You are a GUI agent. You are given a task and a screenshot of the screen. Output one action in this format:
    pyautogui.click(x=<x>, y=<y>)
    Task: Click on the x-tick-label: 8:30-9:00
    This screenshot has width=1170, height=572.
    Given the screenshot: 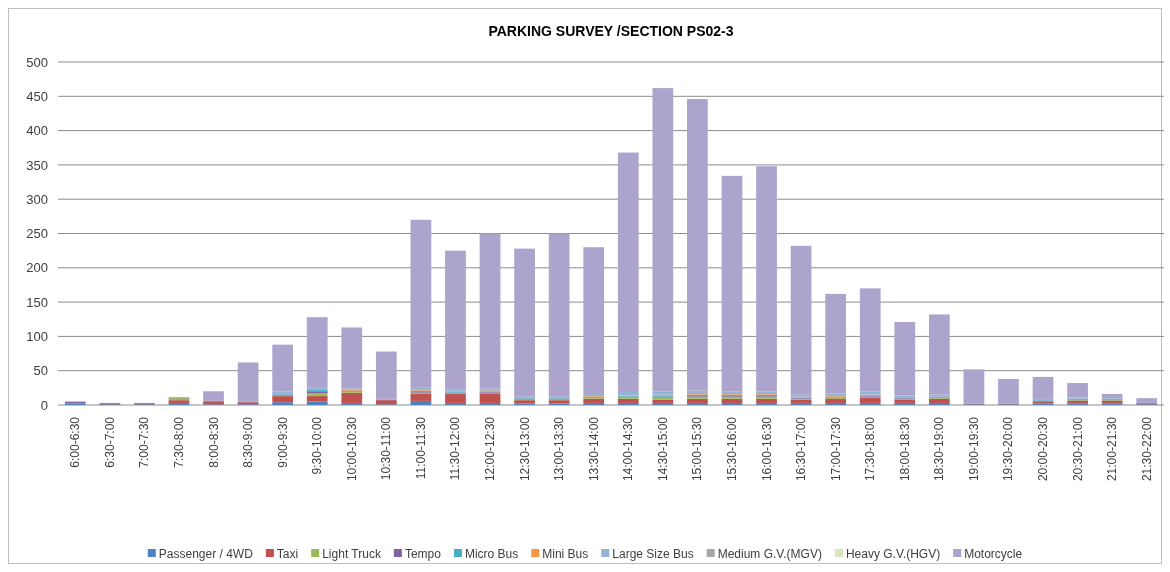 What is the action you would take?
    pyautogui.click(x=248, y=442)
    